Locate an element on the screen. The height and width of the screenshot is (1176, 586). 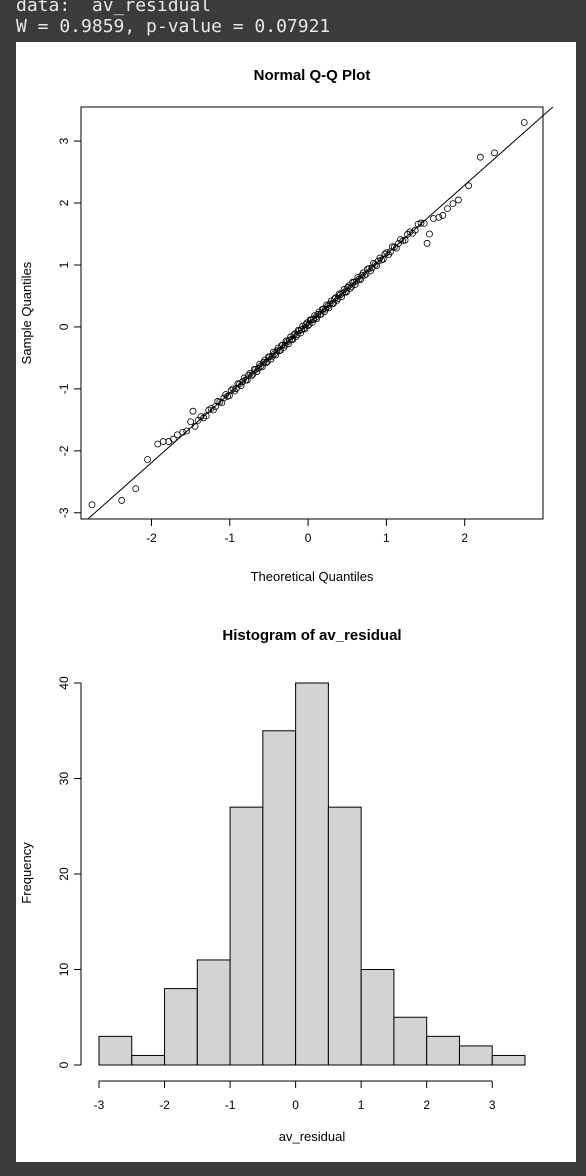
hist-x-tick-label: 2 is located at coordinates (426, 1105).